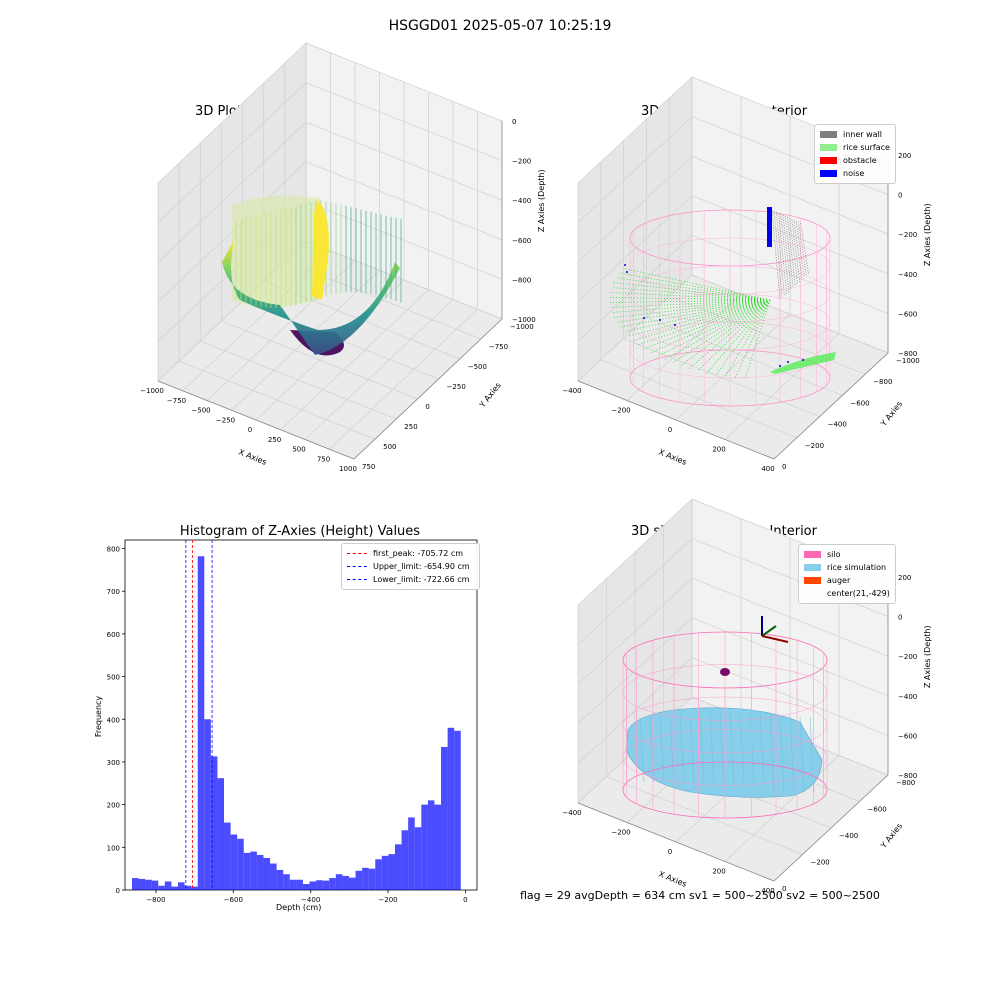  Describe the element at coordinates (410, 566) in the screenshot. I see `legend-item-upper-limit: Upper_limit: -654.90 cm` at that location.